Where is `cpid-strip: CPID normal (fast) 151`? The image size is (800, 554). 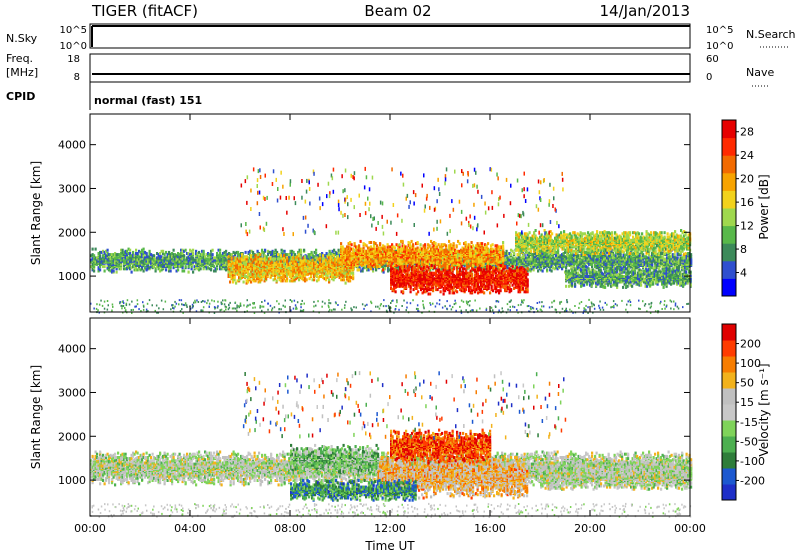 cpid-strip: CPID normal (fast) 151 is located at coordinates (104, 96).